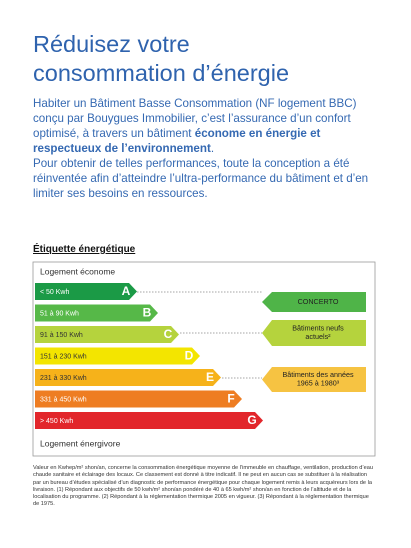 Image resolution: width=411 pixels, height=548 pixels. Describe the element at coordinates (56, 421) in the screenshot. I see `class-range: > 450 Kwh` at that location.